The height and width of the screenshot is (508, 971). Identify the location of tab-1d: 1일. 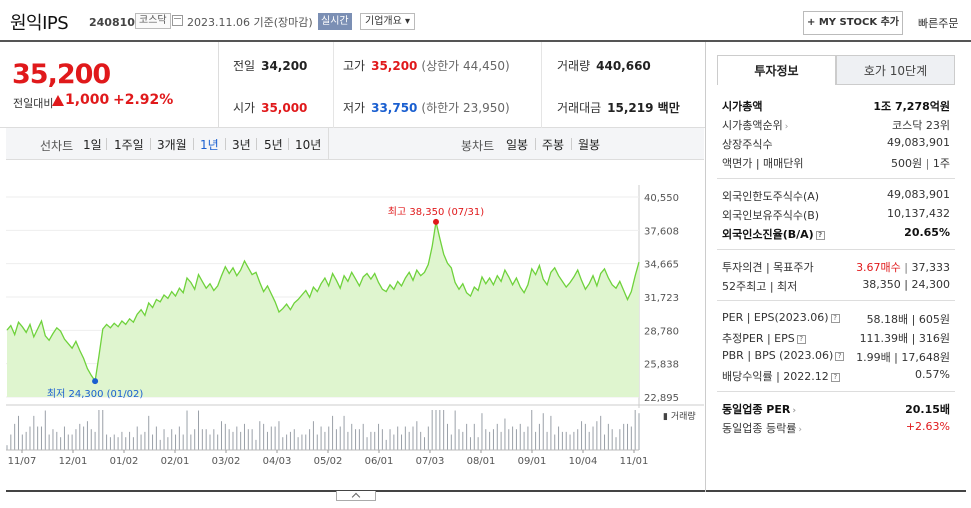
(92, 145).